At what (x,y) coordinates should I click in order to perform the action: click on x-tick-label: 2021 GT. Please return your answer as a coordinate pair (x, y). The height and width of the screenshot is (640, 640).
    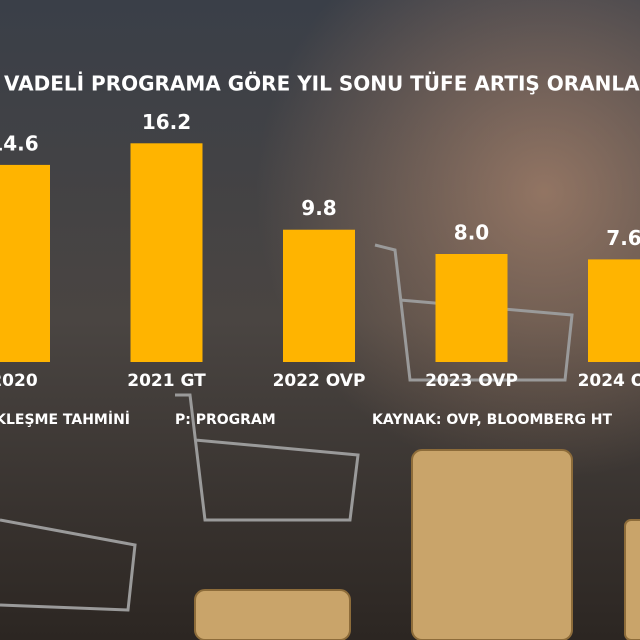
    Looking at the image, I should click on (166, 381).